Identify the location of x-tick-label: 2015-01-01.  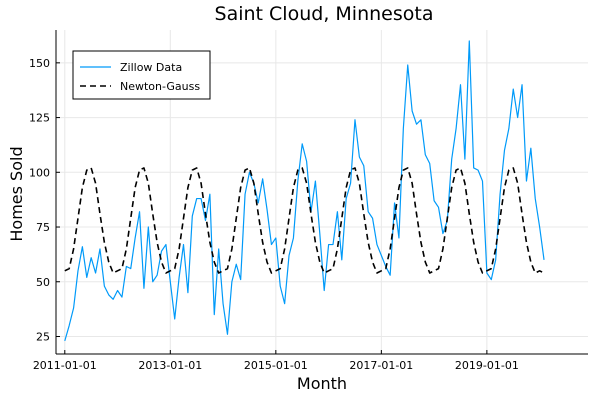
(276, 365).